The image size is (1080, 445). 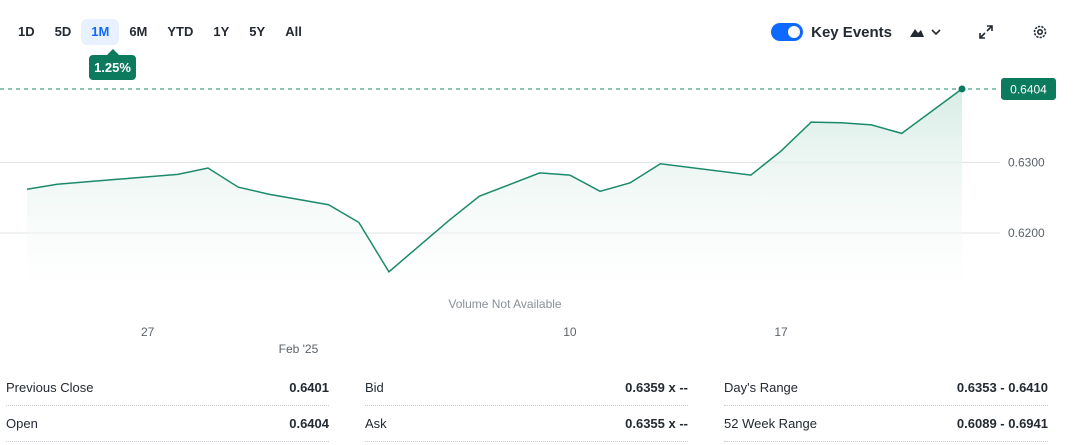 I want to click on range-tab-all: All, so click(x=293, y=31).